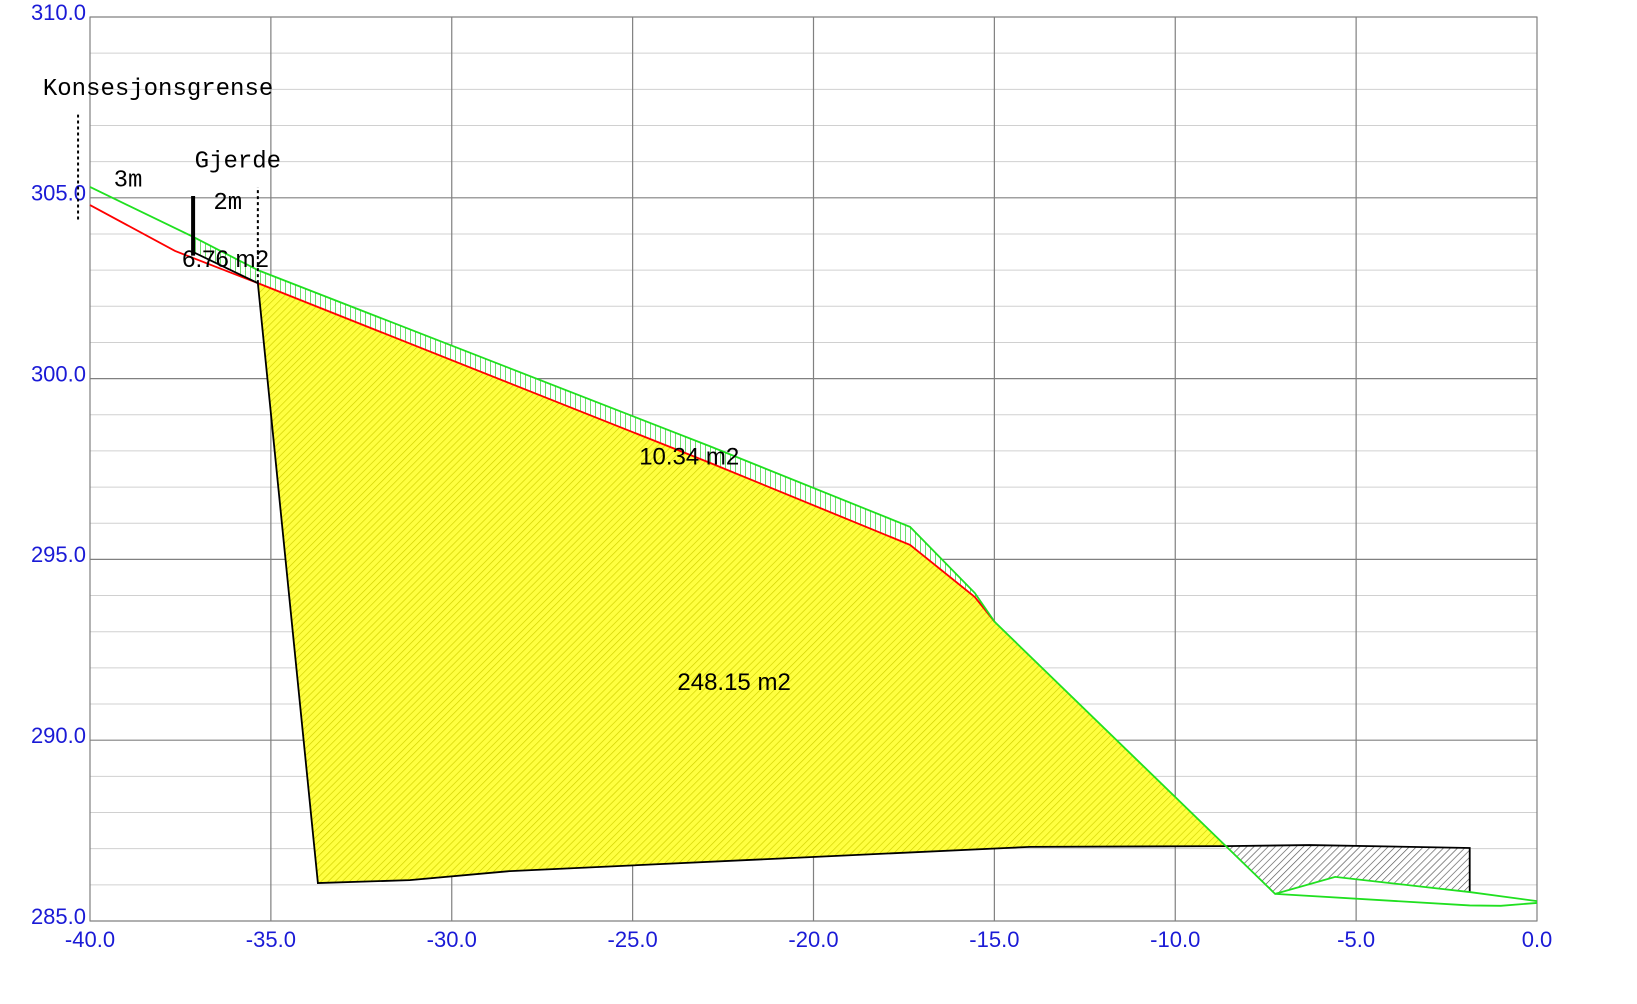  I want to click on annotation: 2m, so click(227, 203).